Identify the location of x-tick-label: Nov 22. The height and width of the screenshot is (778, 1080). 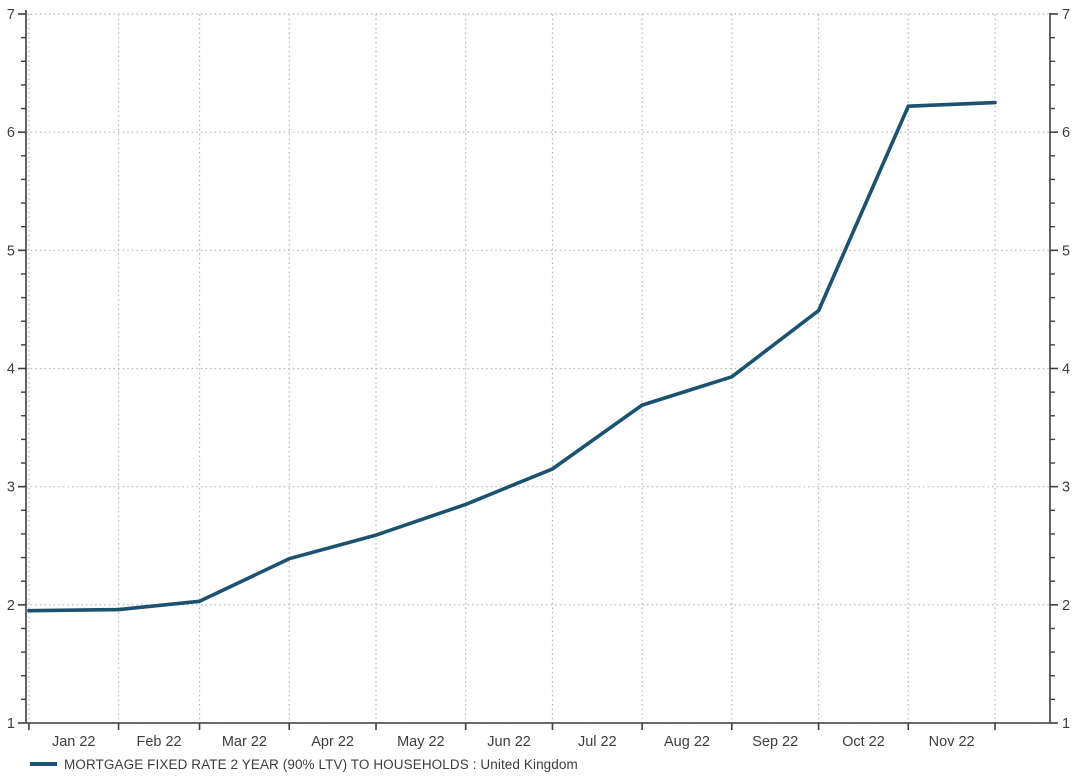
(952, 742).